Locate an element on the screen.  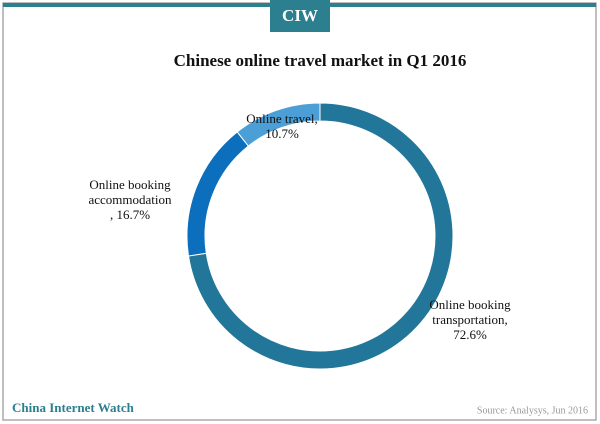
brand: China Internet Watch is located at coordinates (73, 407).